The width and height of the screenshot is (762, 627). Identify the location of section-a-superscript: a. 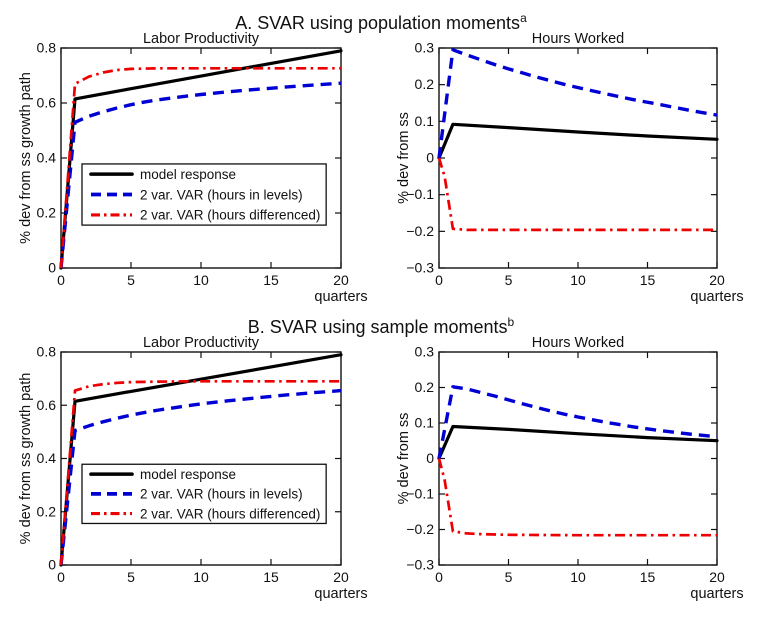
(523, 18).